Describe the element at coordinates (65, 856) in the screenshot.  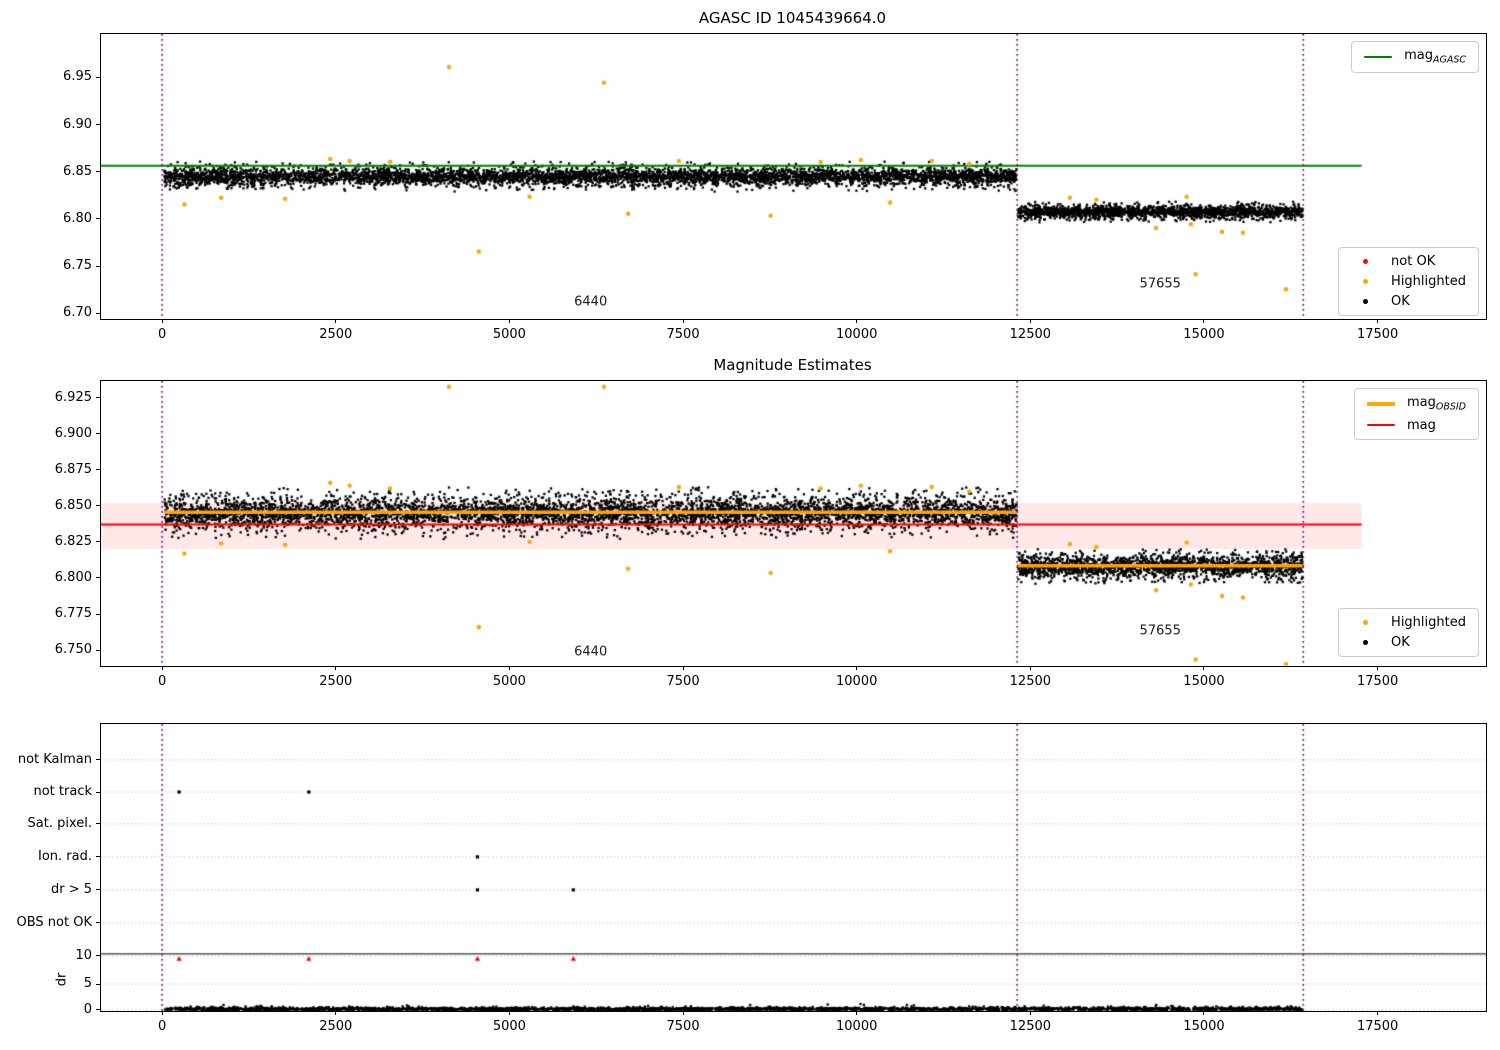
I see `flag-row-label: Ion. rad.` at that location.